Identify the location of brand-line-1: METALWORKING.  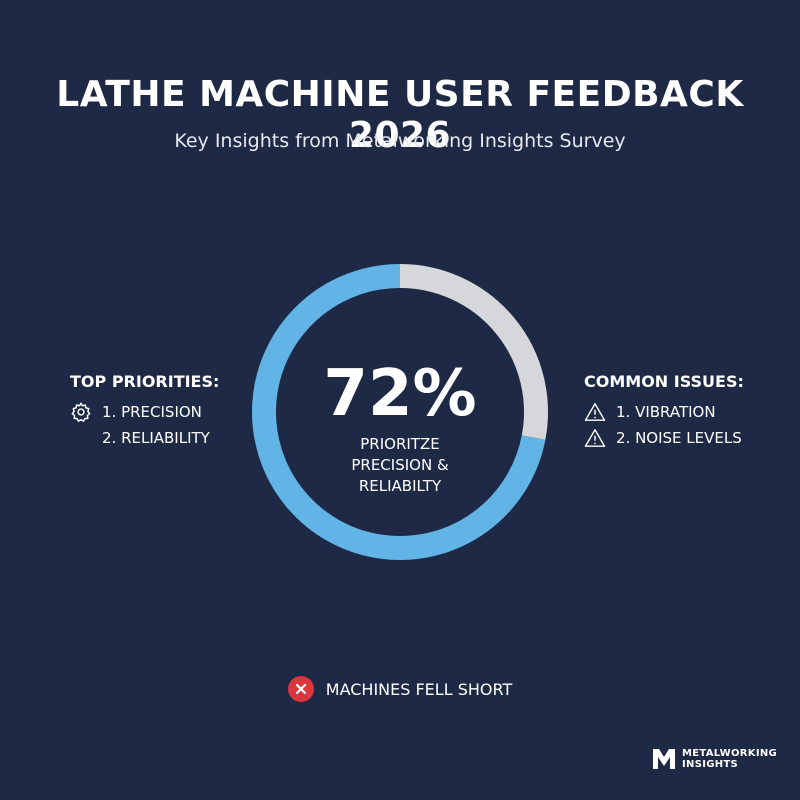
(730, 753).